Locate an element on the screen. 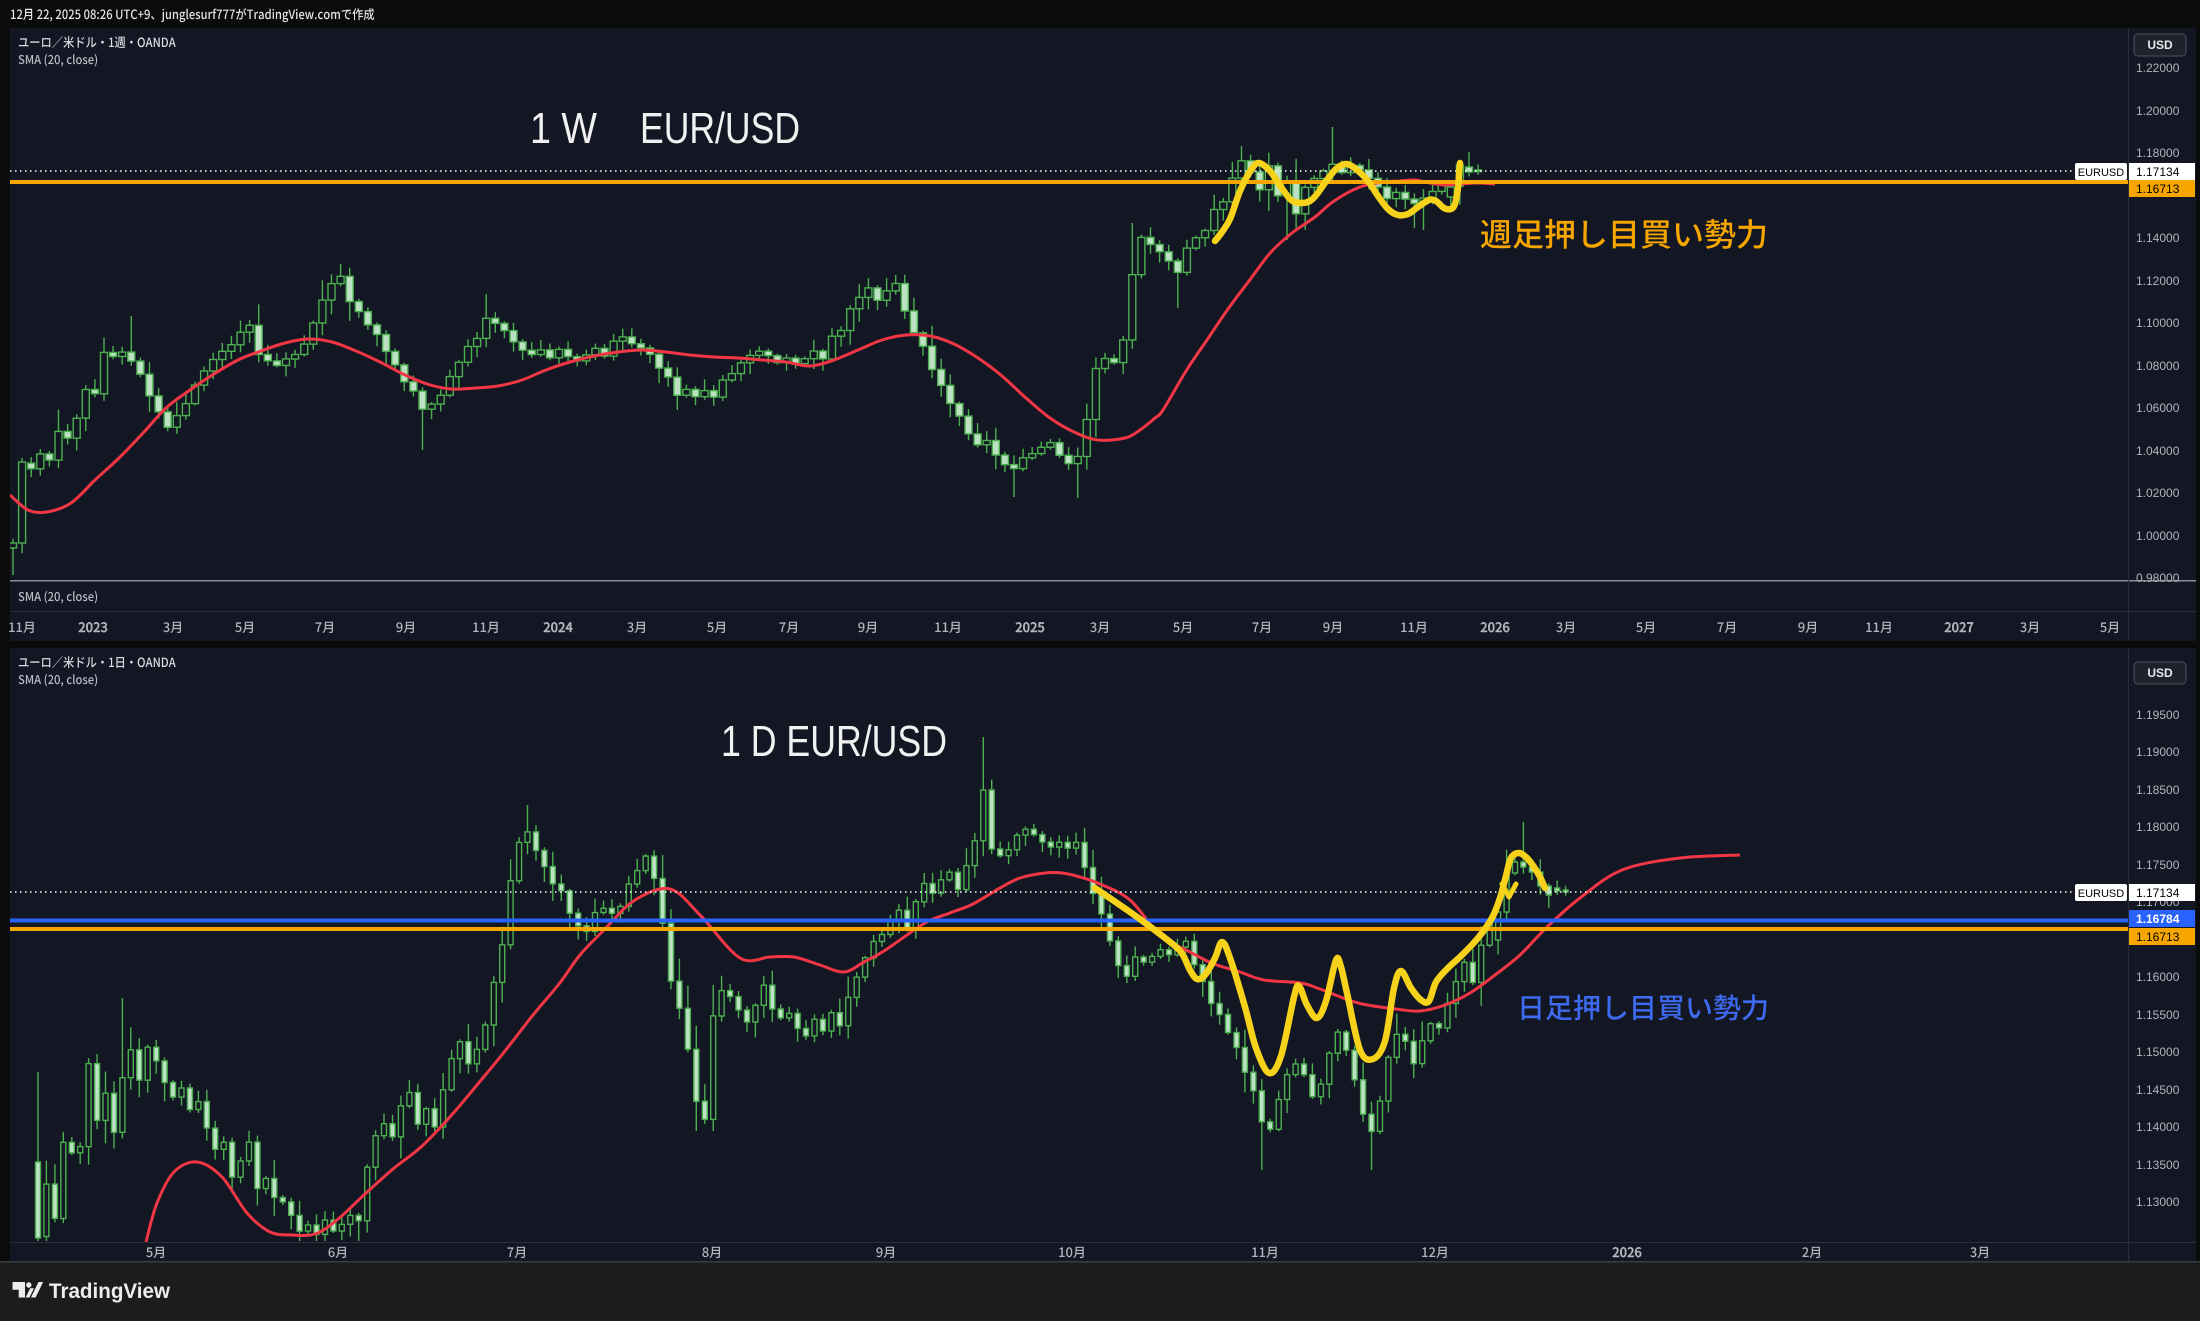  svg-text: 1.13500 is located at coordinates (2158, 1165).